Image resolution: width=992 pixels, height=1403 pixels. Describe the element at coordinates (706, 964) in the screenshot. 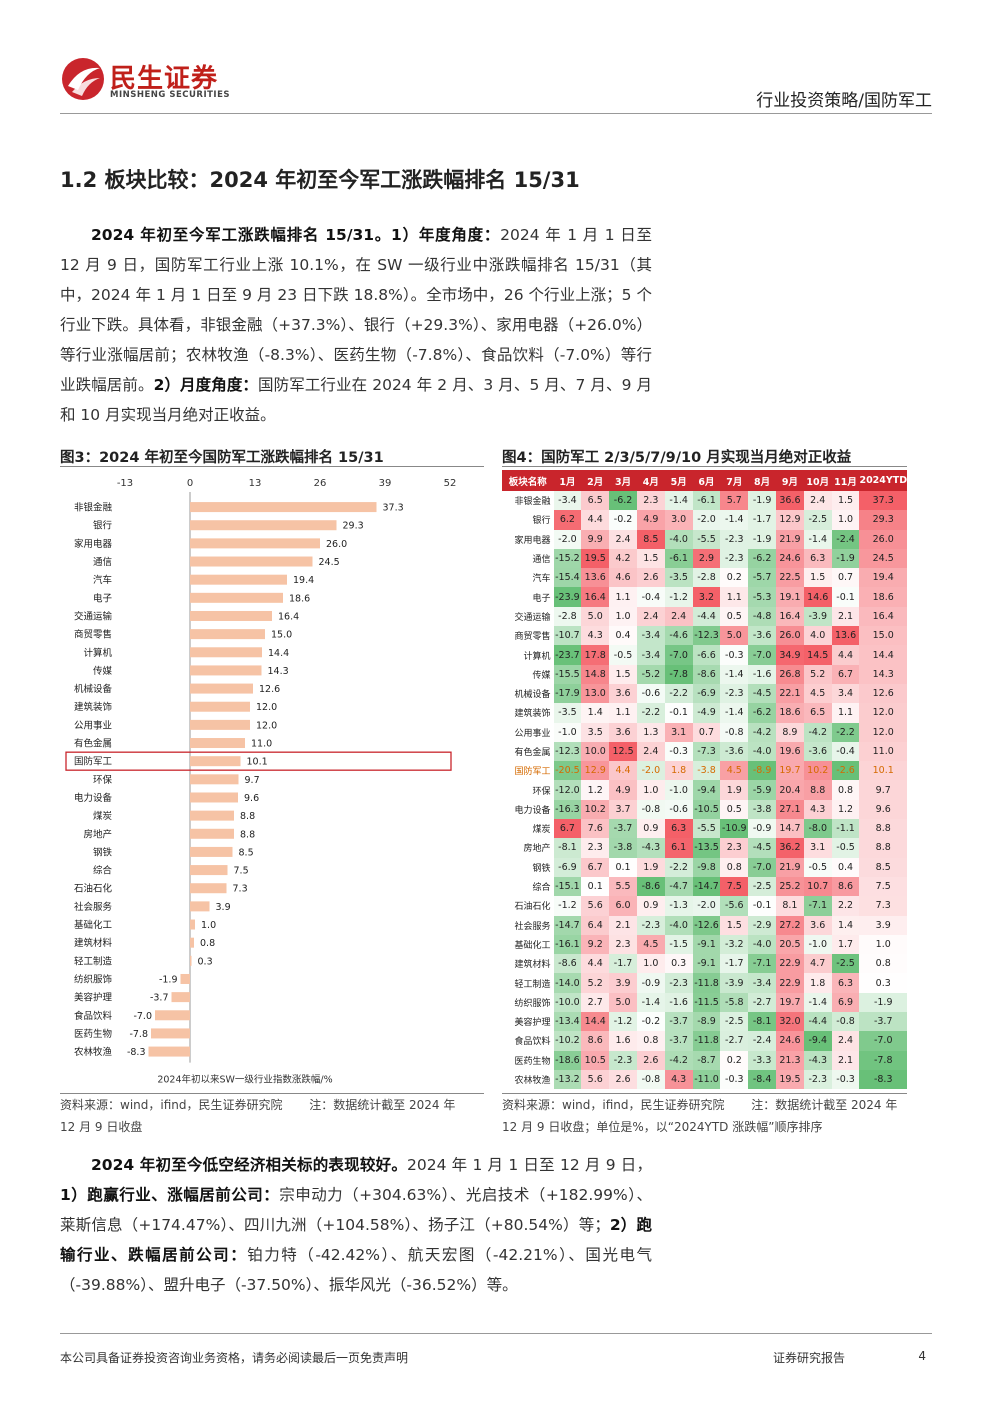

I see `table-cell: -9.1` at that location.